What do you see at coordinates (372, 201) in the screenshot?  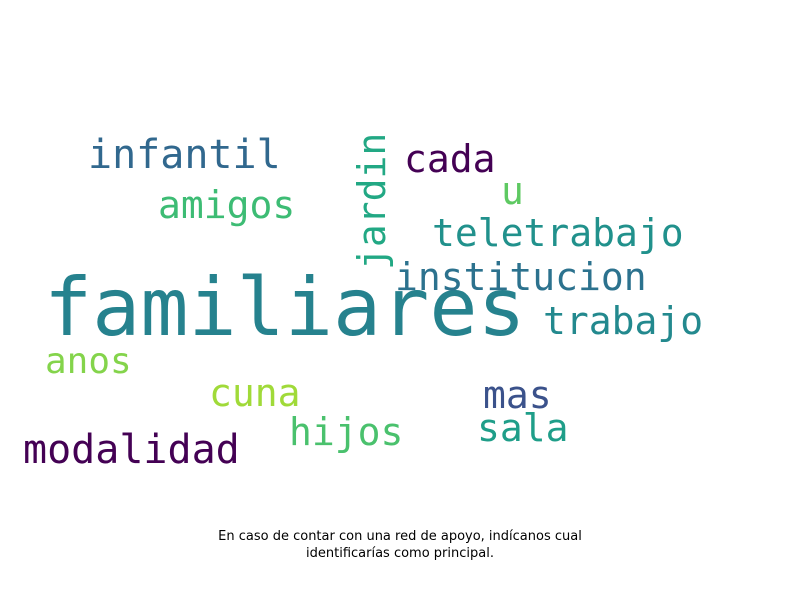 I see `word-jardin: jardin` at bounding box center [372, 201].